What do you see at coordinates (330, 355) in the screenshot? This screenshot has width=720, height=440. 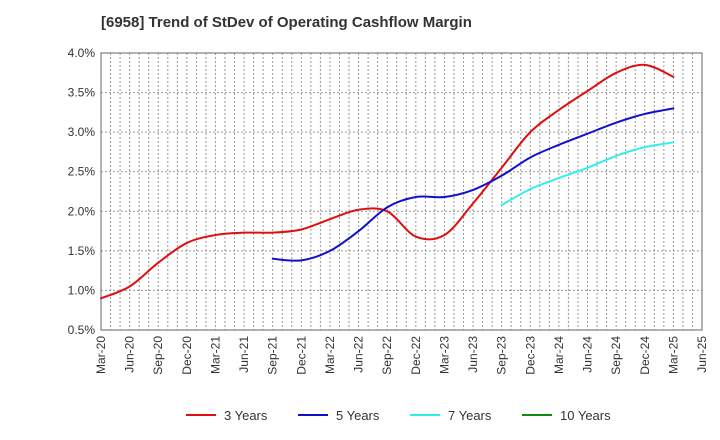 I see `x-tick-label: Mar-22` at bounding box center [330, 355].